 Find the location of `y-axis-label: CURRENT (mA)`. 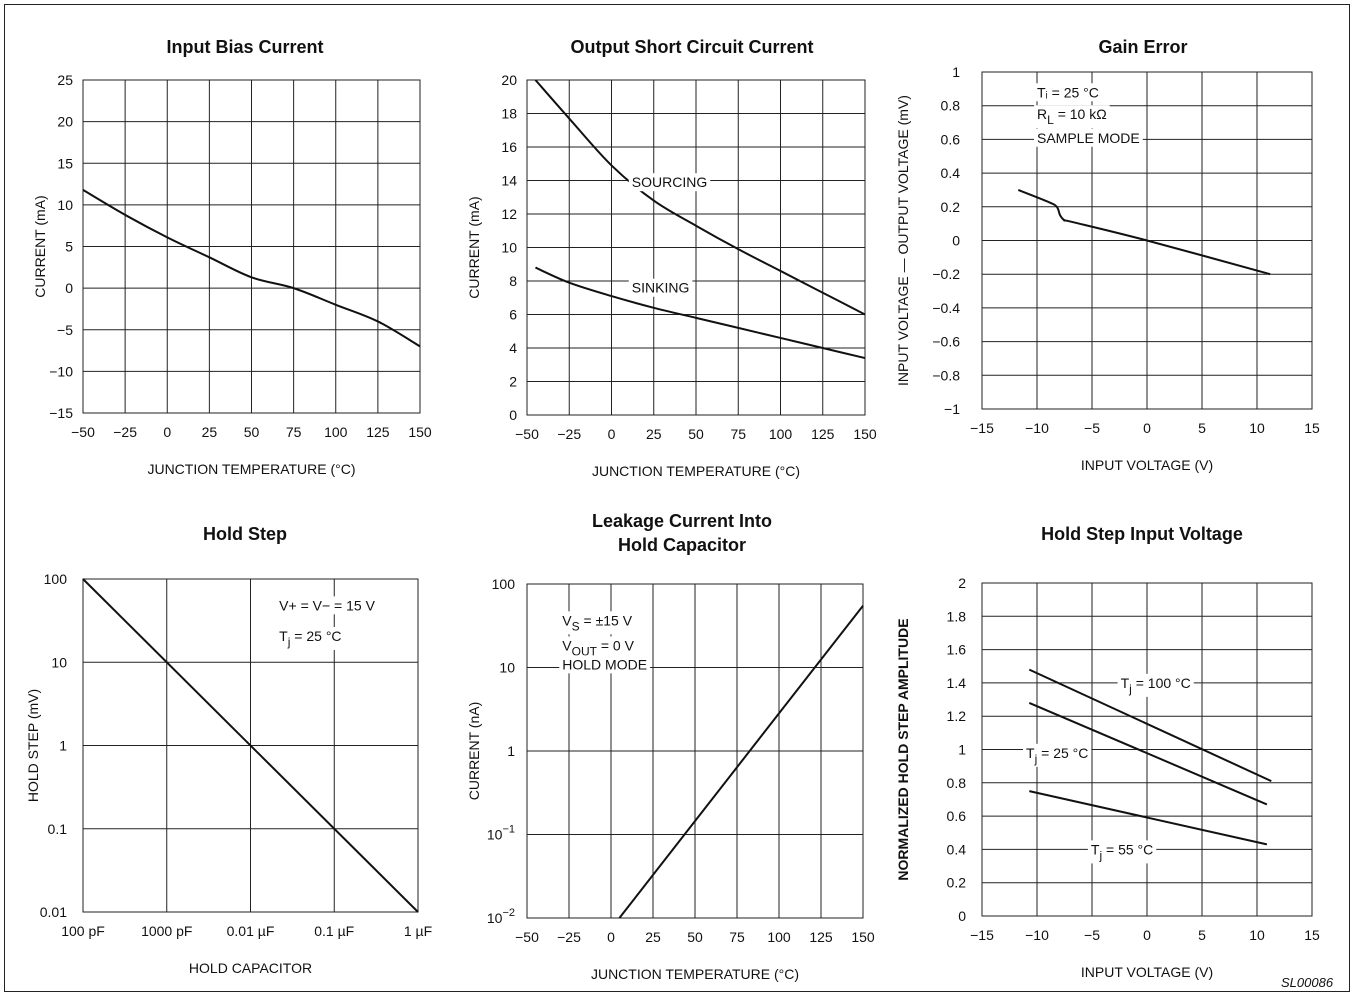

y-axis-label: CURRENT (mA) is located at coordinates (474, 247).